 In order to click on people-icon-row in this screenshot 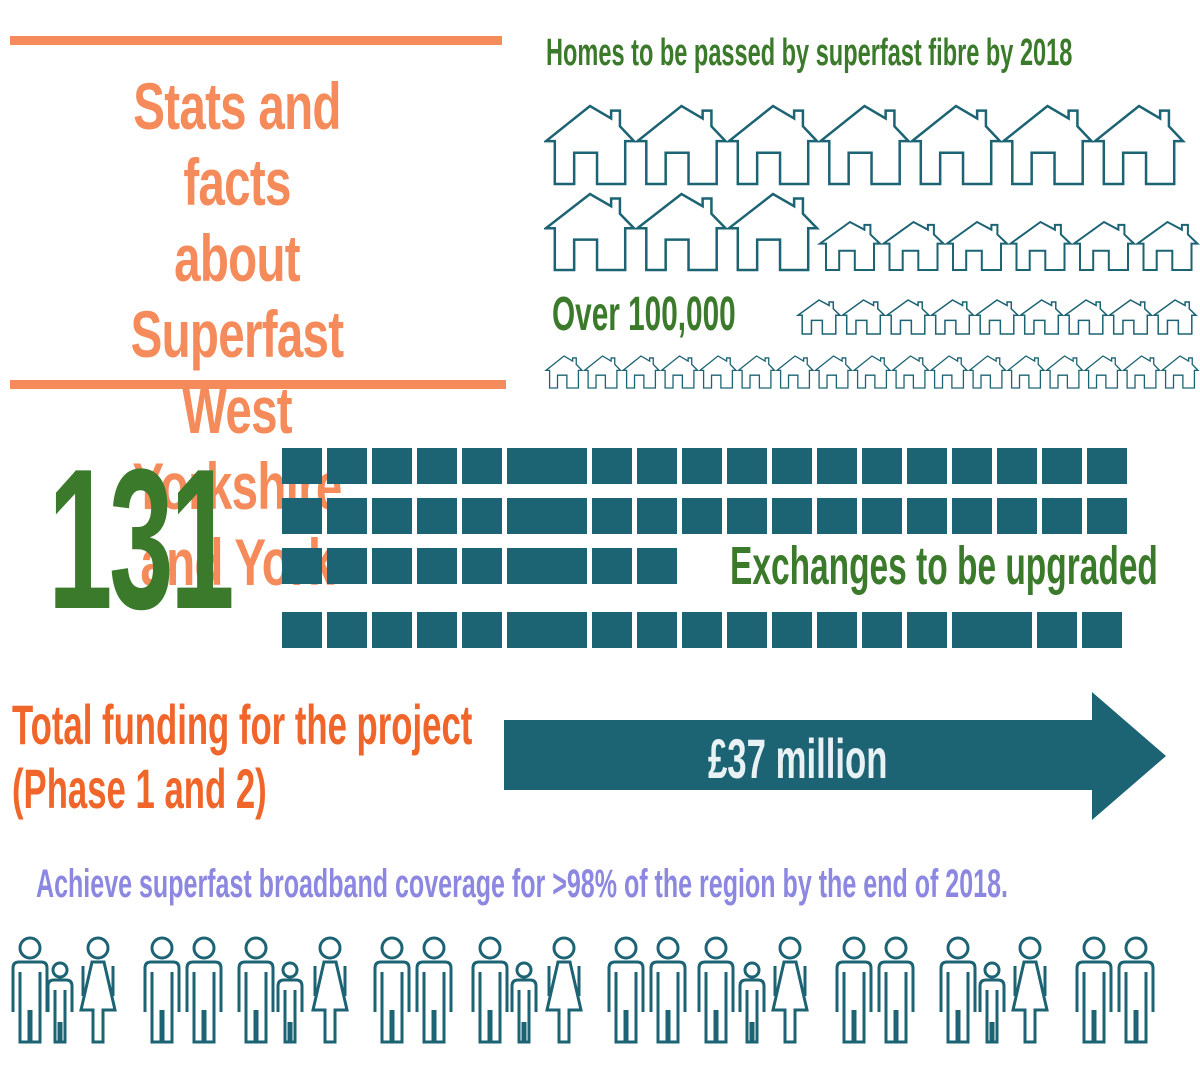, I will do `click(583, 990)`.